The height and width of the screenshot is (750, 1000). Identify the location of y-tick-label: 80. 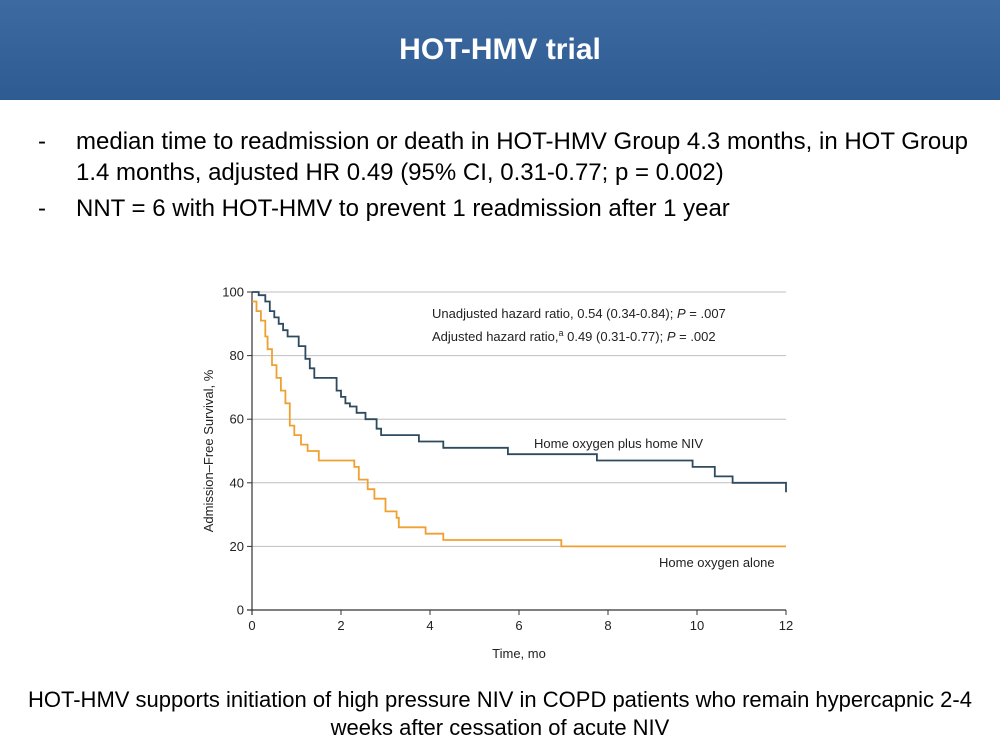
(237, 355).